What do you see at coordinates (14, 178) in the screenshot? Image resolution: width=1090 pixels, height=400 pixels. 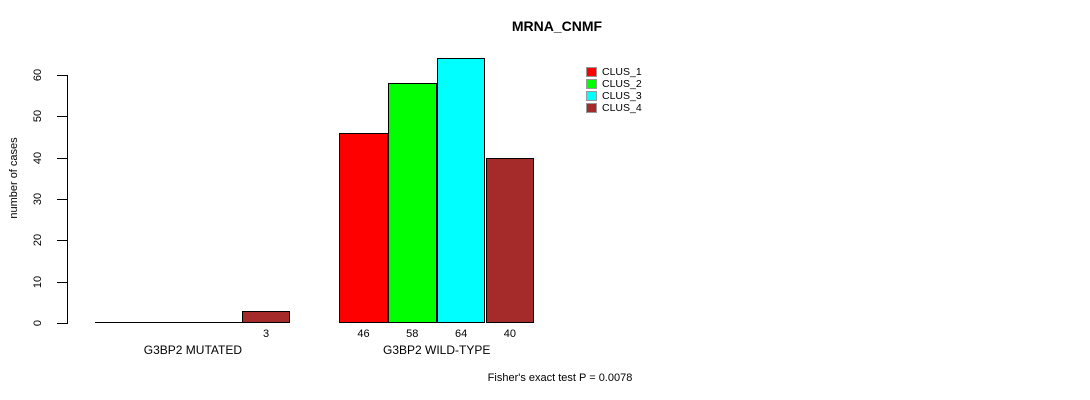 I see `y-axis-label: number of cases` at bounding box center [14, 178].